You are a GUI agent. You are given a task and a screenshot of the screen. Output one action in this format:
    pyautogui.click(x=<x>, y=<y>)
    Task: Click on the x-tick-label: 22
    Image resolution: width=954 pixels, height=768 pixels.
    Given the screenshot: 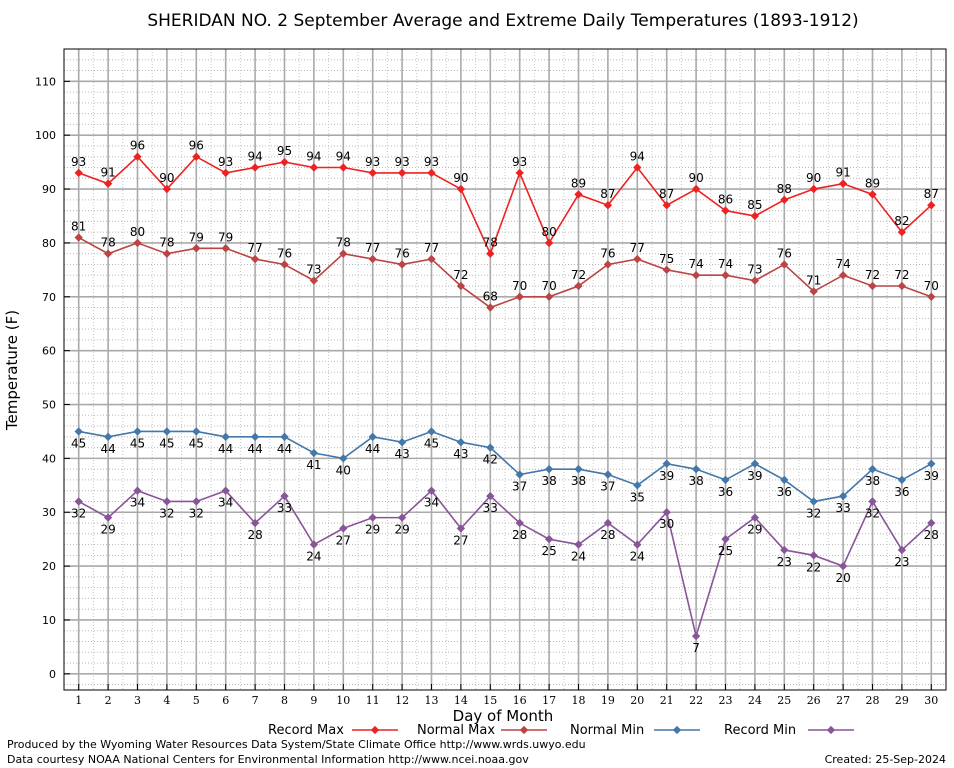 What is the action you would take?
    pyautogui.click(x=696, y=700)
    